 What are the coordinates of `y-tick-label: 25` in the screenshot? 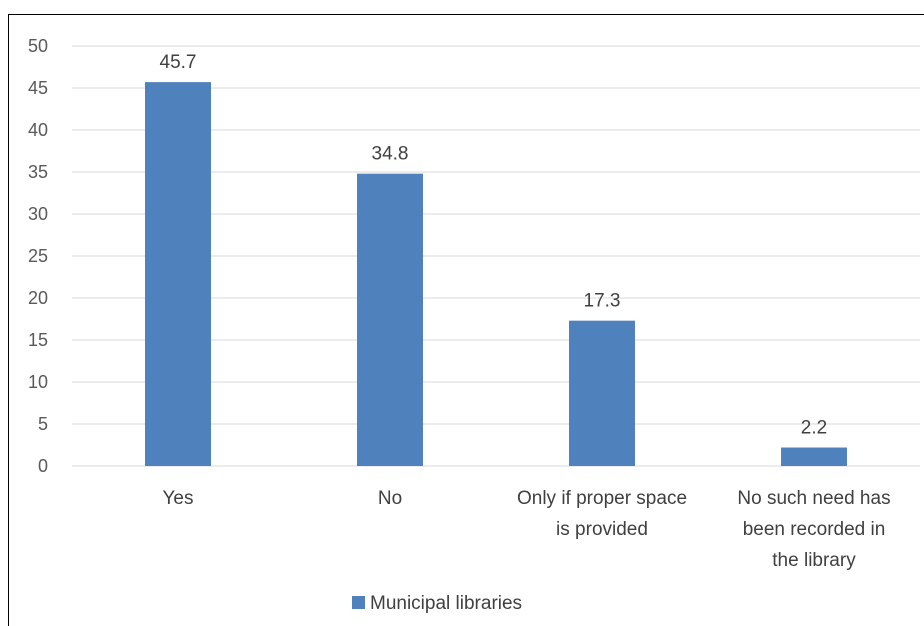 It's located at (38, 256).